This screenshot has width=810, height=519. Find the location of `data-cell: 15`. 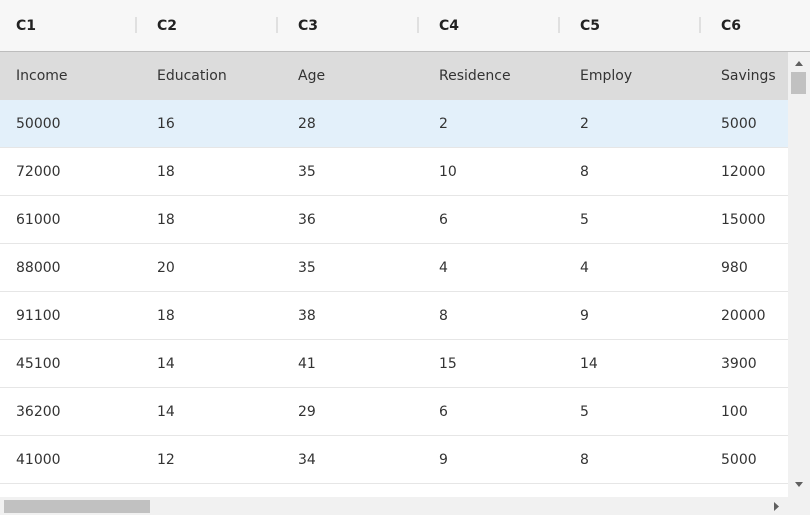

data-cell: 15 is located at coordinates (448, 364).